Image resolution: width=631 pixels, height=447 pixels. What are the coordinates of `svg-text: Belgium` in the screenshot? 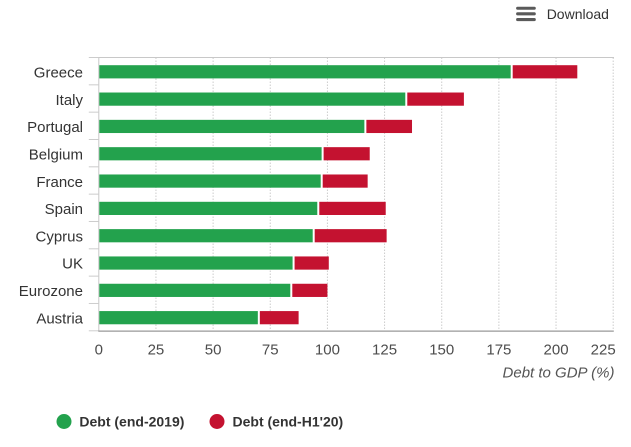 It's located at (56, 154).